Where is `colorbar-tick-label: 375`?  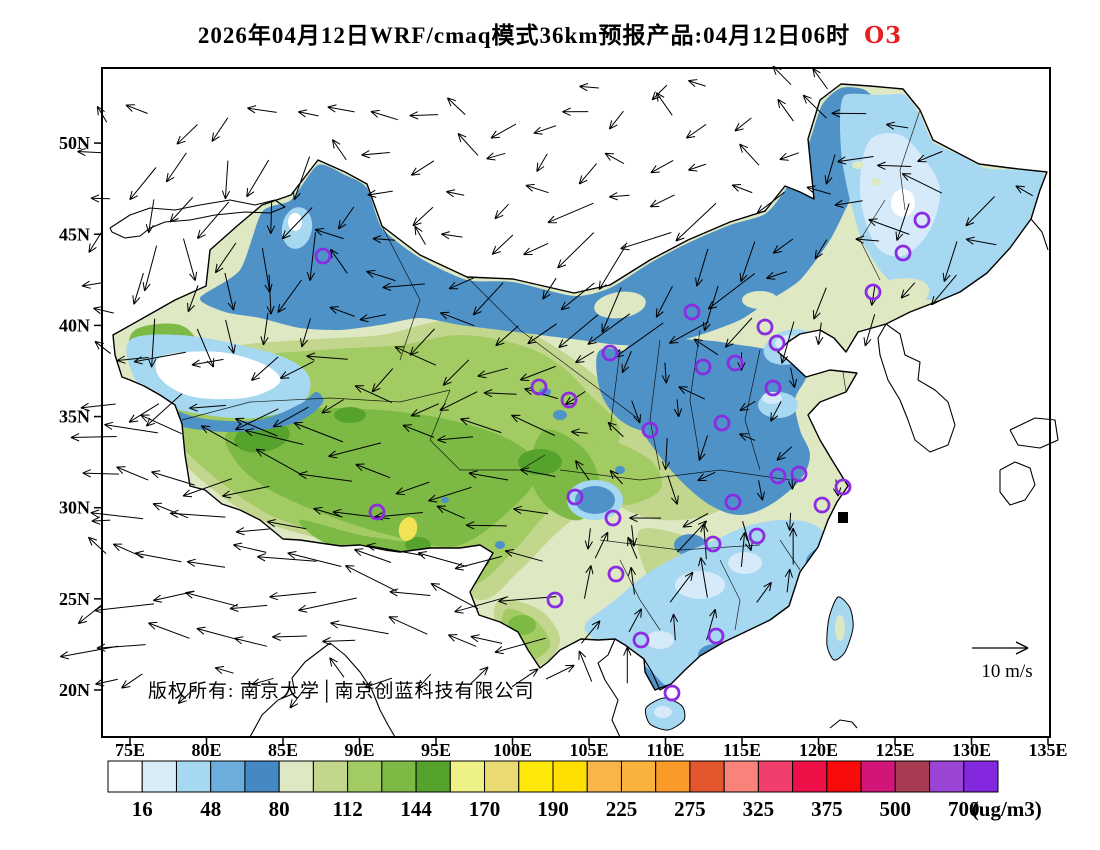 colorbar-tick-label: 375 is located at coordinates (827, 809).